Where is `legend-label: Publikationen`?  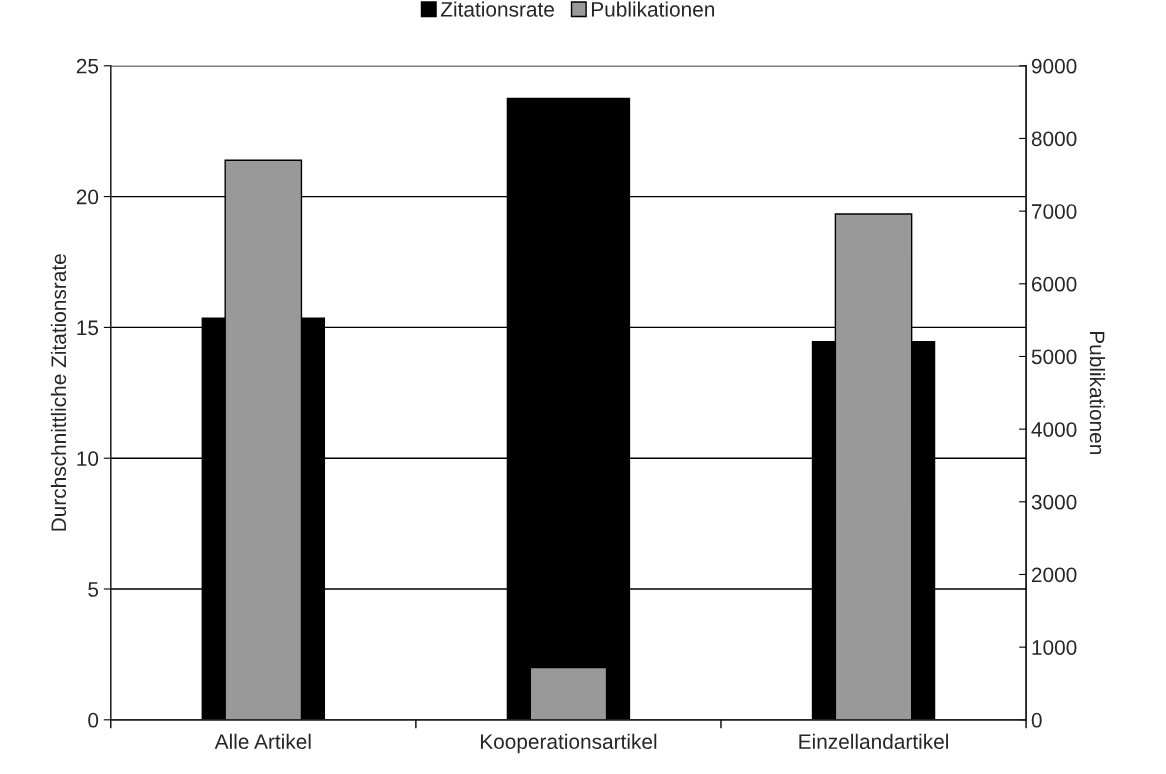 legend-label: Publikationen is located at coordinates (653, 9).